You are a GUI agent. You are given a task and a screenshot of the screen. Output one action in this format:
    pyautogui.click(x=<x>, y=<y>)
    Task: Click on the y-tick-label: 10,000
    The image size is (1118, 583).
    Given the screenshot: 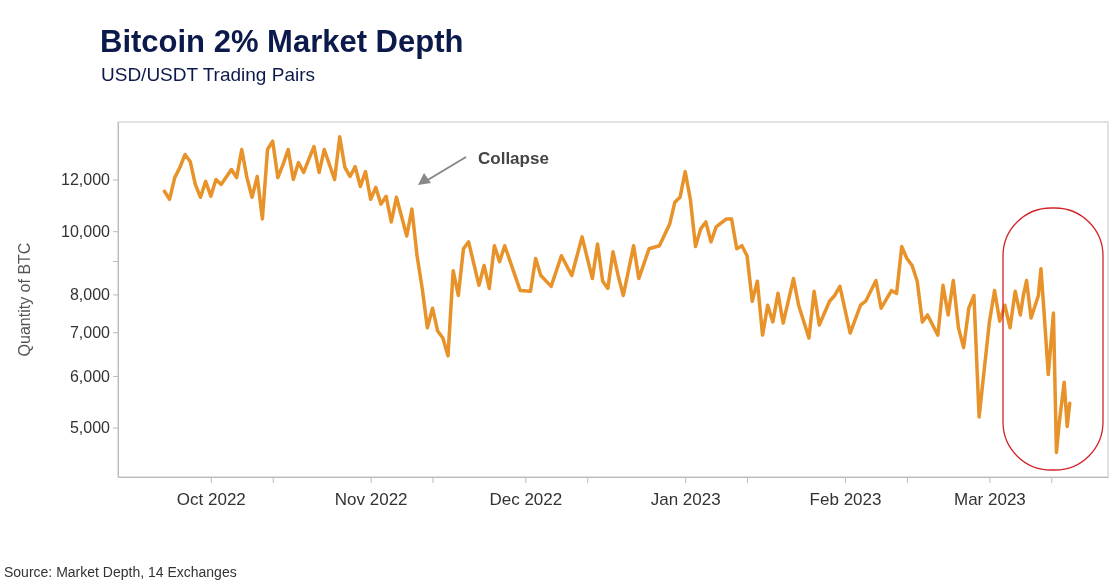 What is the action you would take?
    pyautogui.click(x=86, y=231)
    